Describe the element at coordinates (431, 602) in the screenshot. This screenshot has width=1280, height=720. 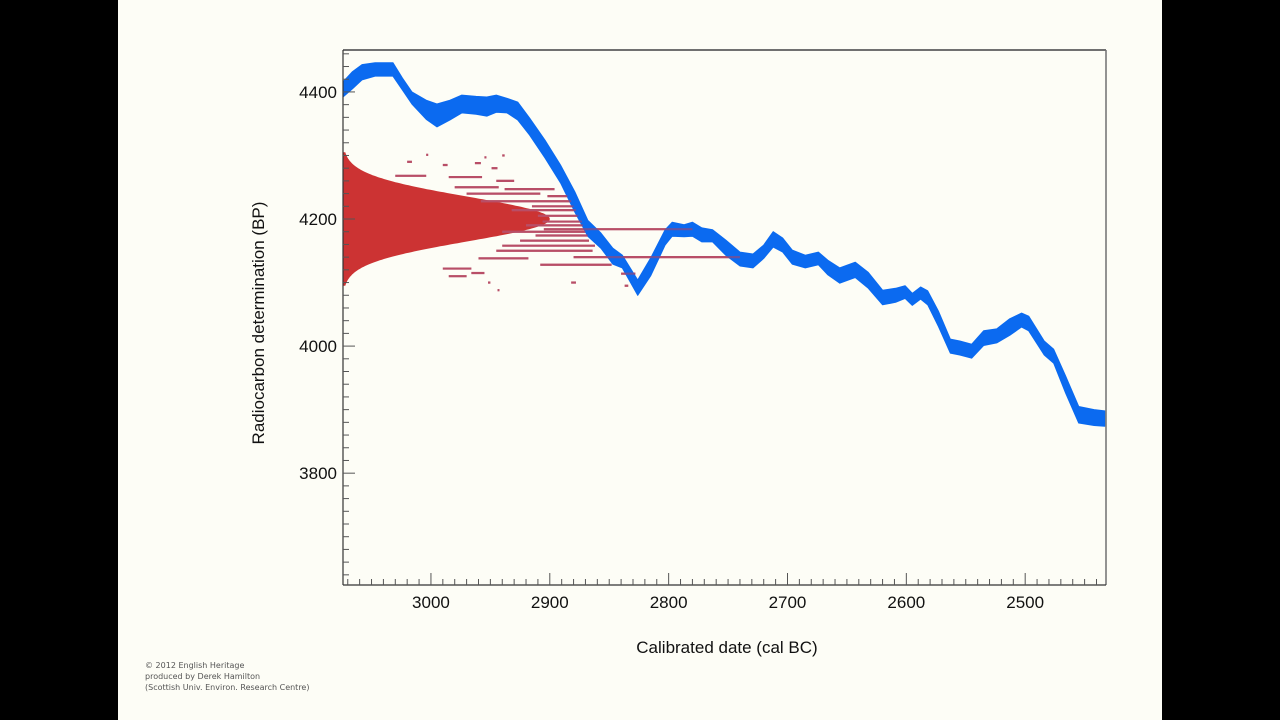
I see `x-tick-label: 3000` at that location.